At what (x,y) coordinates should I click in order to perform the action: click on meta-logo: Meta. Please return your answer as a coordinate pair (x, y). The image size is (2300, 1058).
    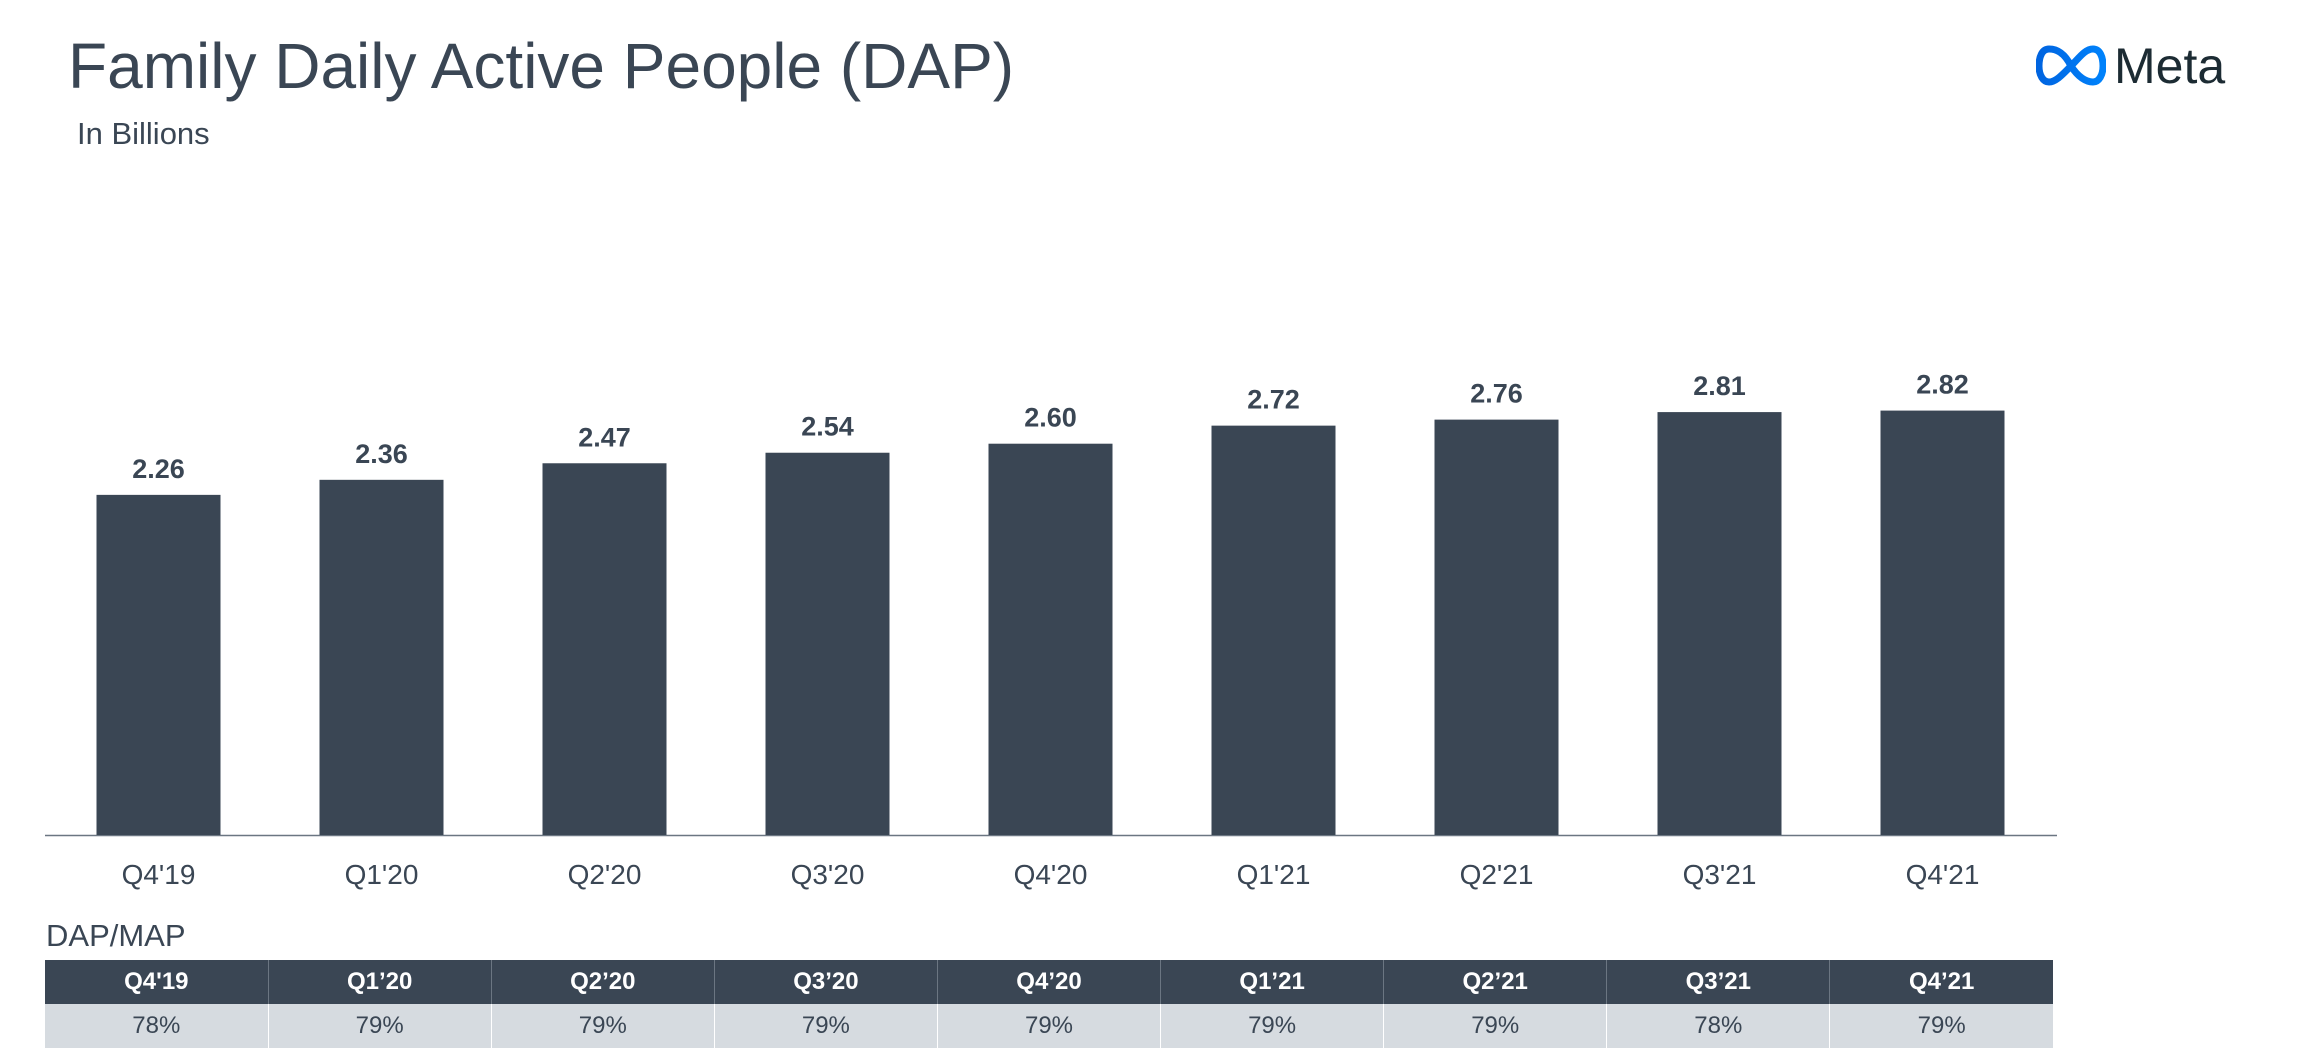
    Looking at the image, I should click on (2130, 66).